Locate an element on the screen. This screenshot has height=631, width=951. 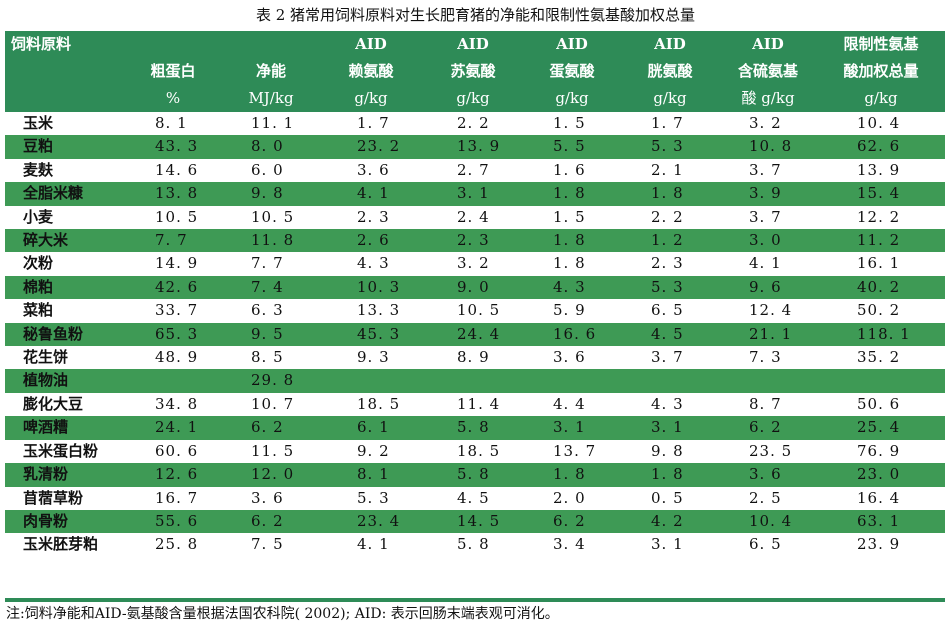
value-cell: 12. 4 is located at coordinates (768, 311).